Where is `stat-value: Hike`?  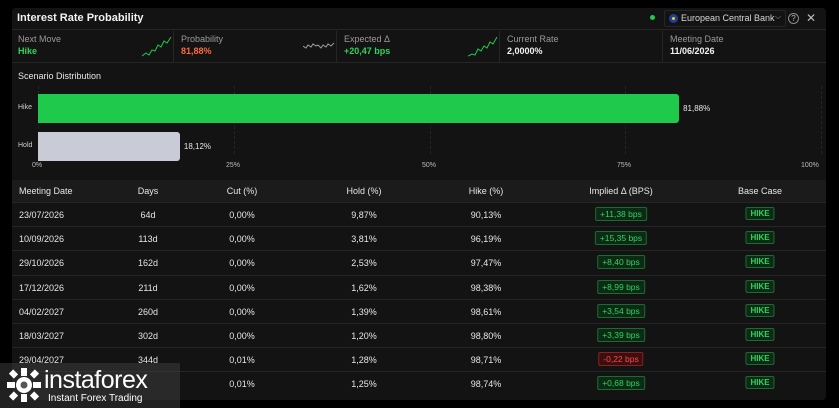
stat-value: Hike is located at coordinates (28, 51).